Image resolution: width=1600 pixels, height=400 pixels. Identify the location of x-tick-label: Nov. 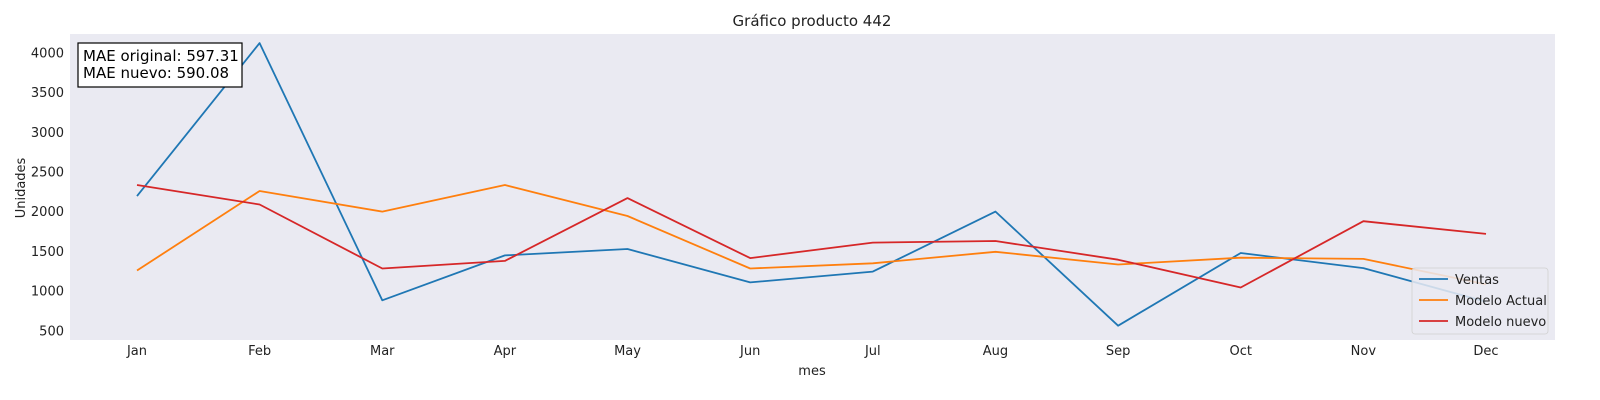
(1364, 351).